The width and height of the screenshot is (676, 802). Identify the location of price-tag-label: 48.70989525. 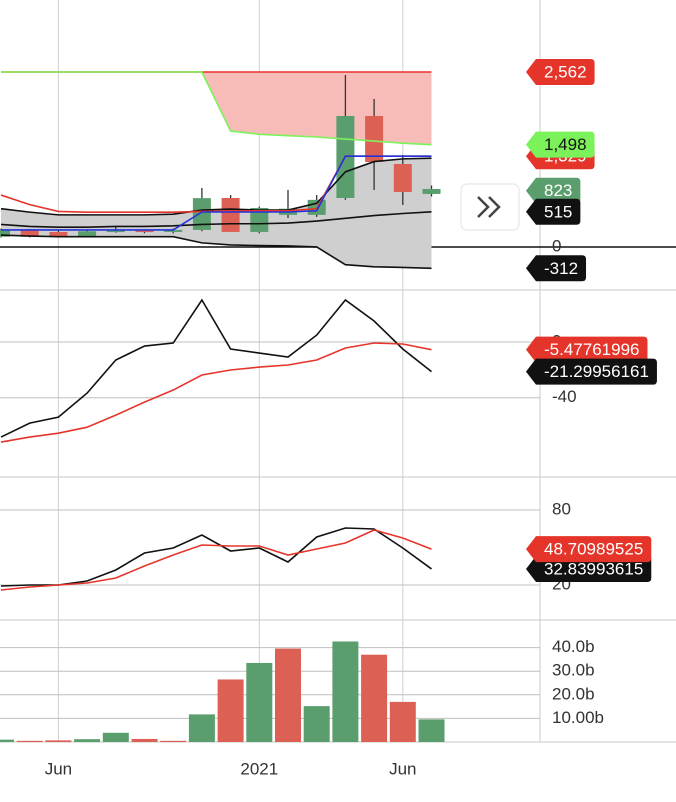
(593, 549).